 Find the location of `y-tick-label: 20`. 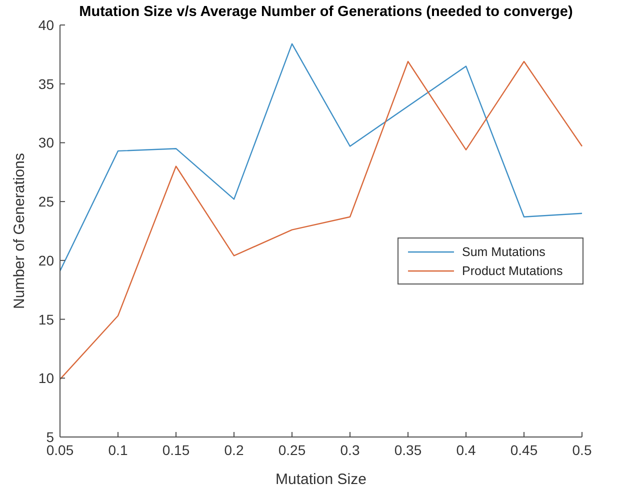

y-tick-label: 20 is located at coordinates (46, 260).